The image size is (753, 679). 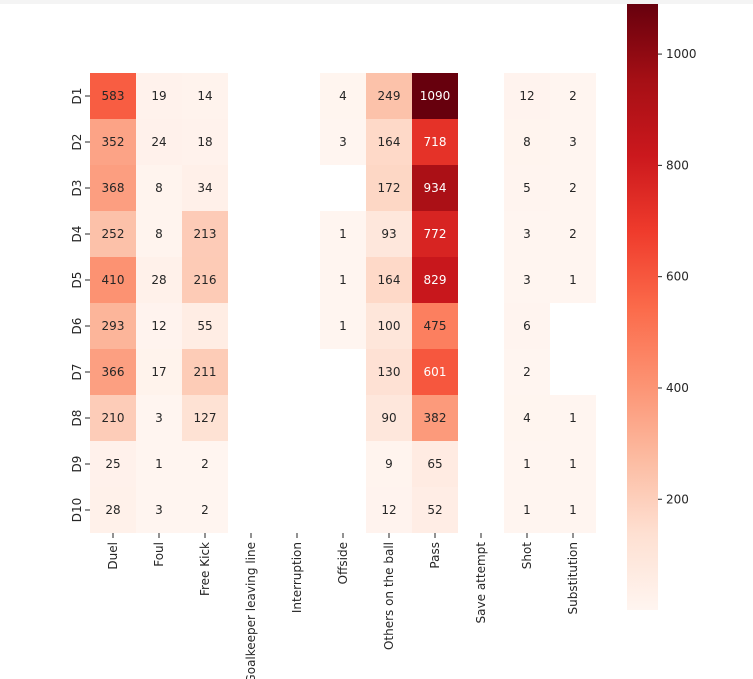 I want to click on x-tick-label: Interruption, so click(x=297, y=577).